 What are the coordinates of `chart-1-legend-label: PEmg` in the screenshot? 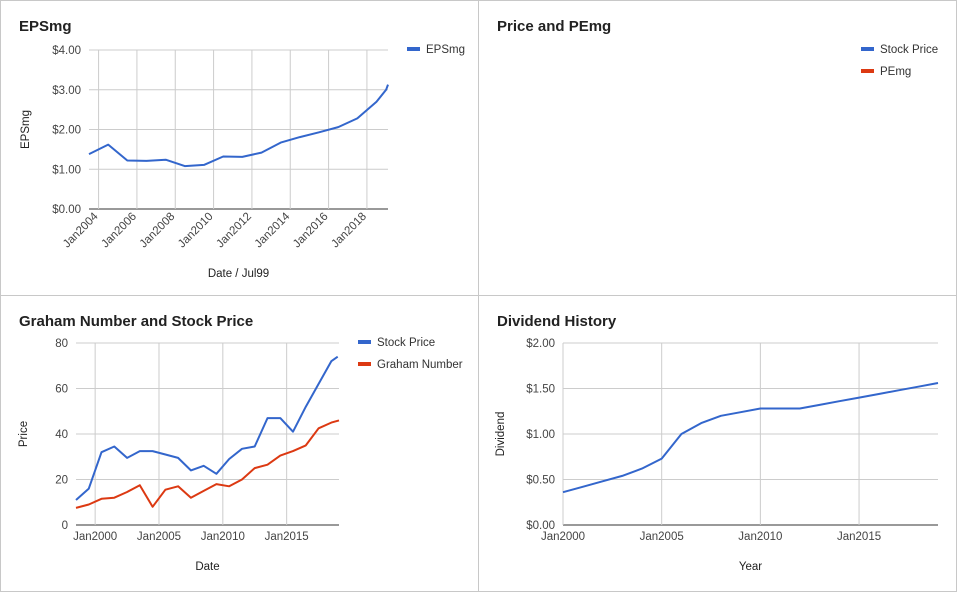 It's located at (895, 72).